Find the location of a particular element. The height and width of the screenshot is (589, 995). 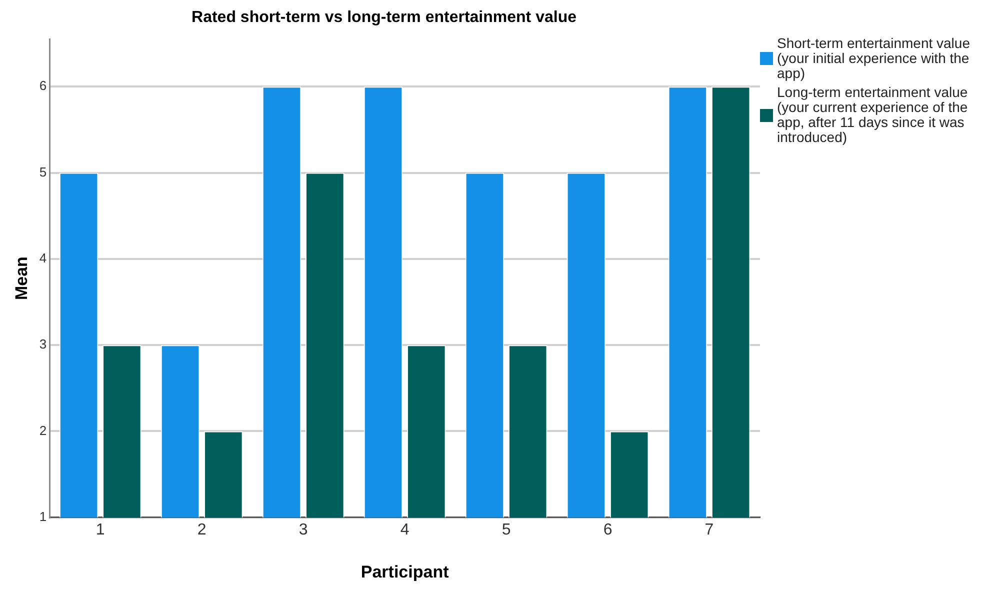

y-tick-label: 3 is located at coordinates (43, 344).